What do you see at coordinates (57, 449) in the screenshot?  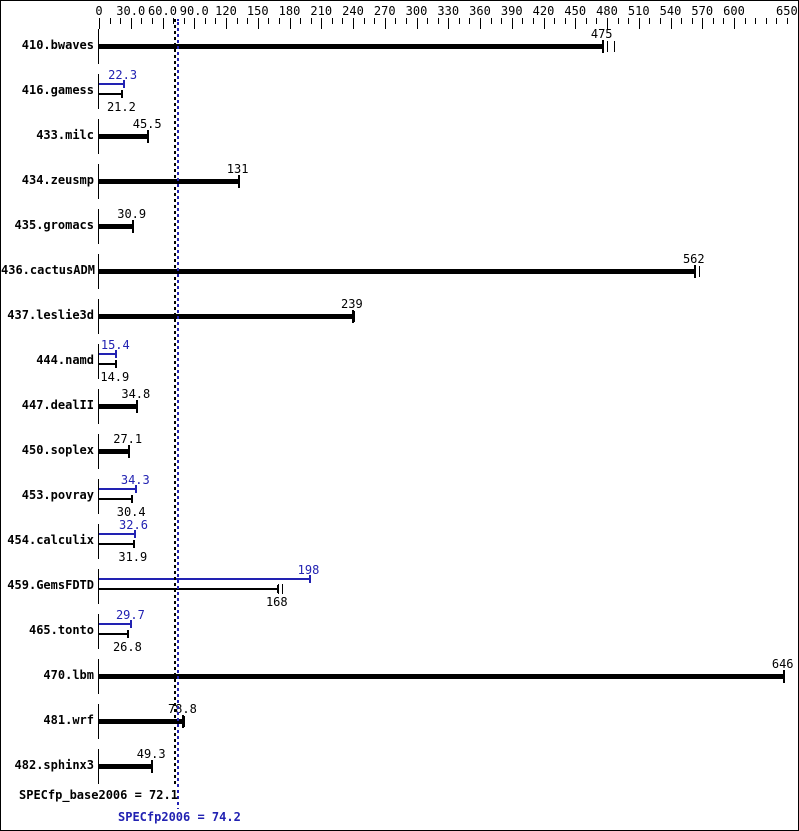 I see `benchmark-name-label: 450.soplex` at bounding box center [57, 449].